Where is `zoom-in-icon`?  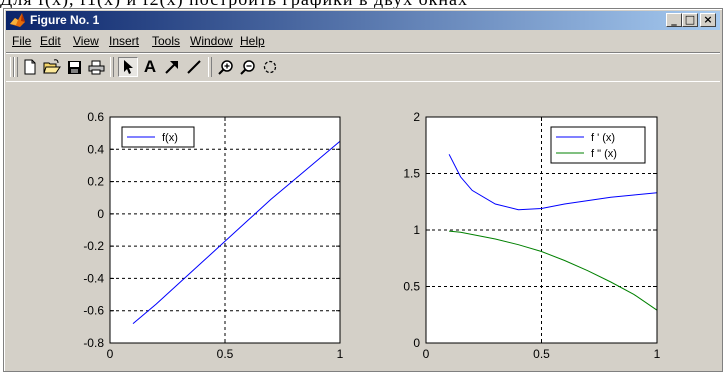
zoom-in-icon is located at coordinates (225, 67).